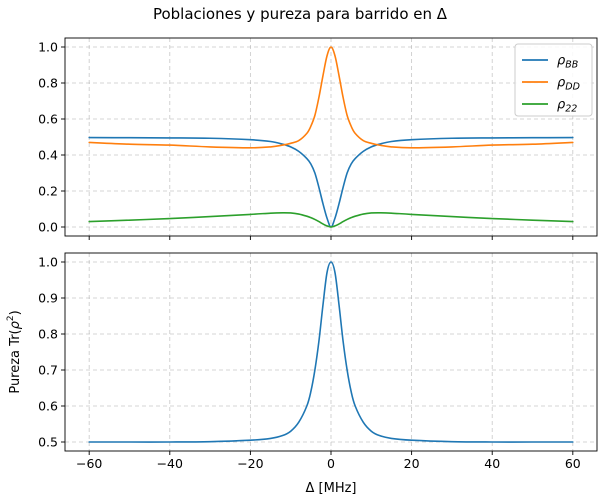 The height and width of the screenshot is (500, 600). What do you see at coordinates (11, 318) in the screenshot?
I see `y-axis-label-sup: 2` at bounding box center [11, 318].